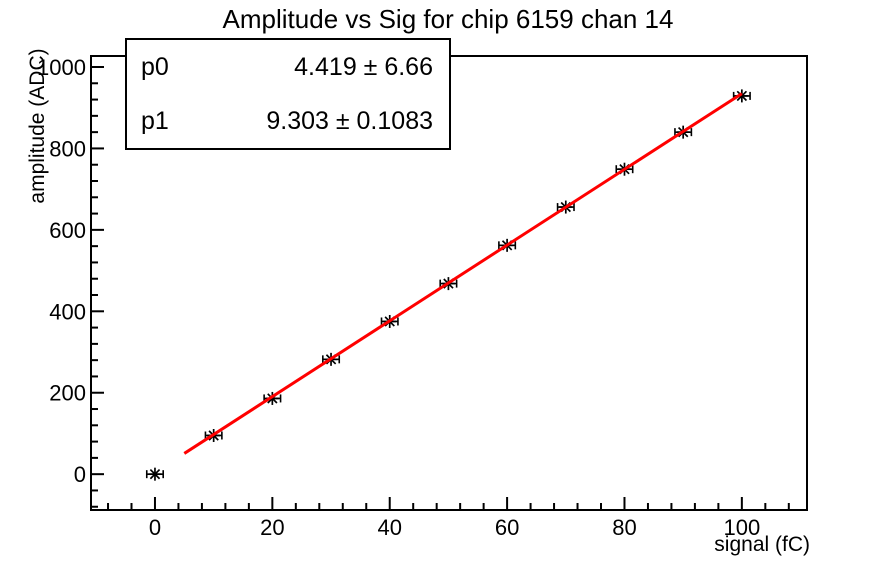 The height and width of the screenshot is (572, 896). Describe the element at coordinates (67, 148) in the screenshot. I see `y-tick-label: 800` at that location.